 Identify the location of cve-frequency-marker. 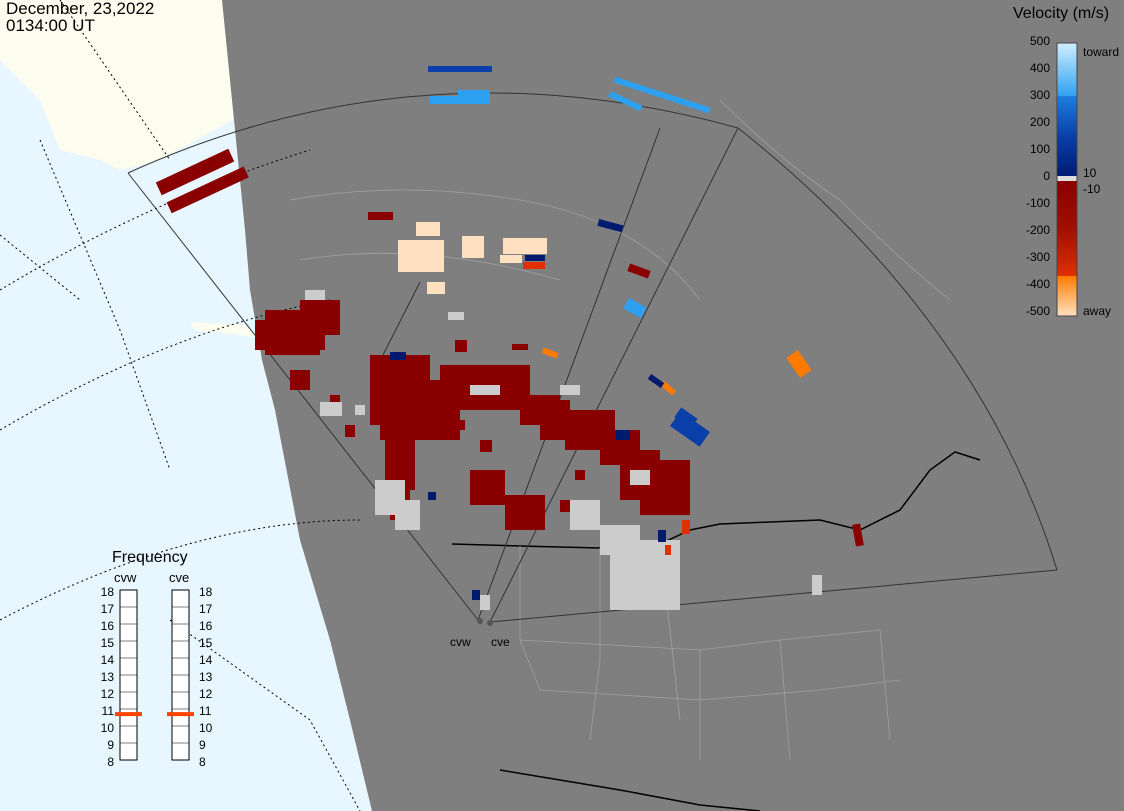
(180, 714).